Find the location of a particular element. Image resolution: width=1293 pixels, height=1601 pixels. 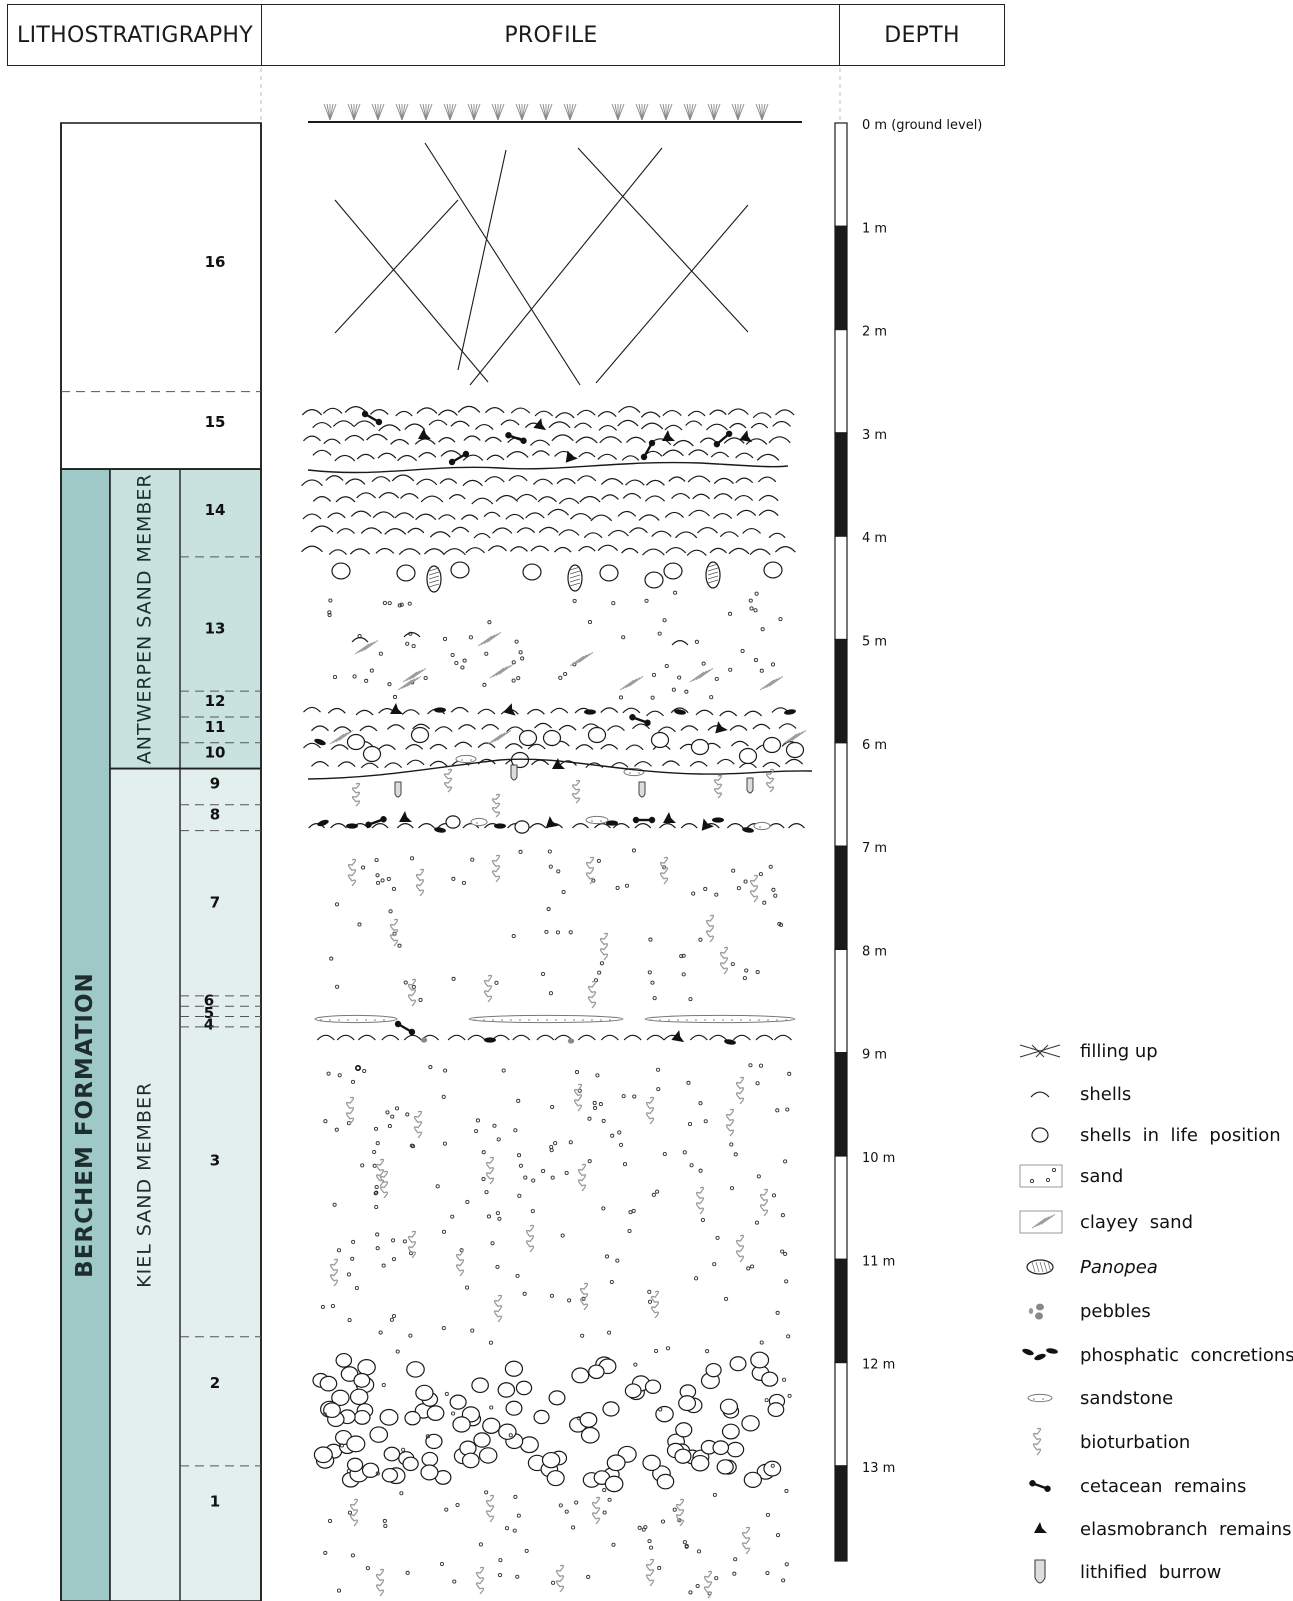

formation-label: BERCHEM FORMATION is located at coordinates (85, 1125).